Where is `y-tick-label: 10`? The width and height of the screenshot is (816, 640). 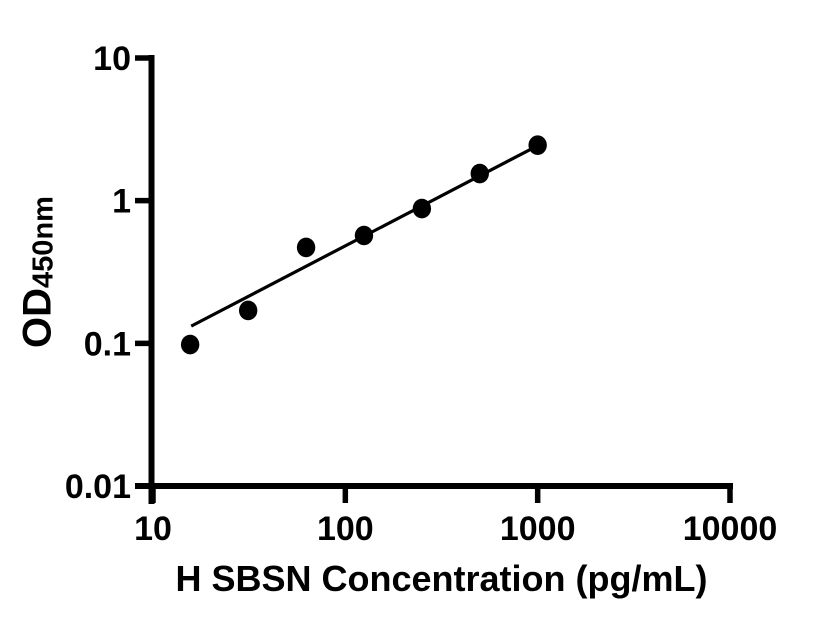
y-tick-label: 10 is located at coordinates (112, 59).